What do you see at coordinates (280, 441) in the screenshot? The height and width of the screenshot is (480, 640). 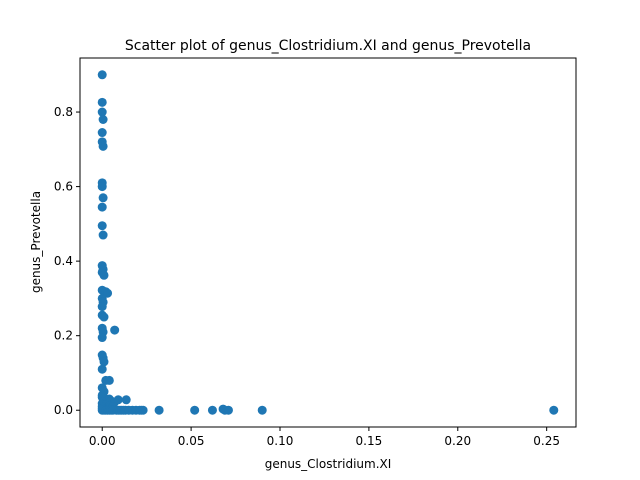 I see `x-tick-label: 0.10` at bounding box center [280, 441].